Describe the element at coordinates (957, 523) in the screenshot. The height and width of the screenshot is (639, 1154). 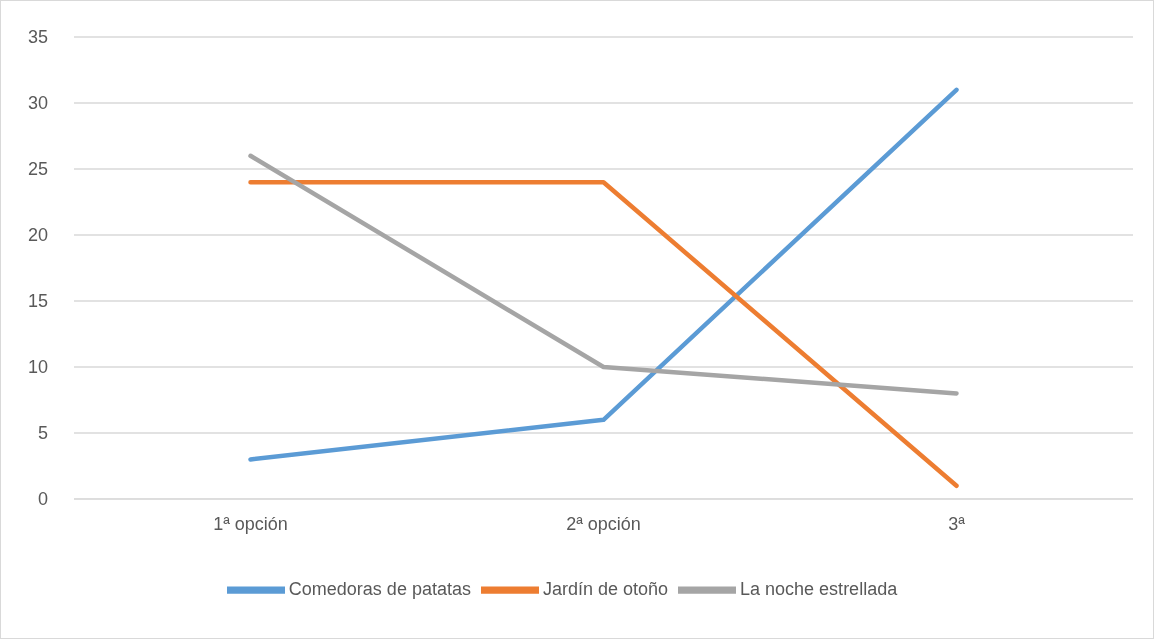
I see `x-tick-label: 3ª` at that location.